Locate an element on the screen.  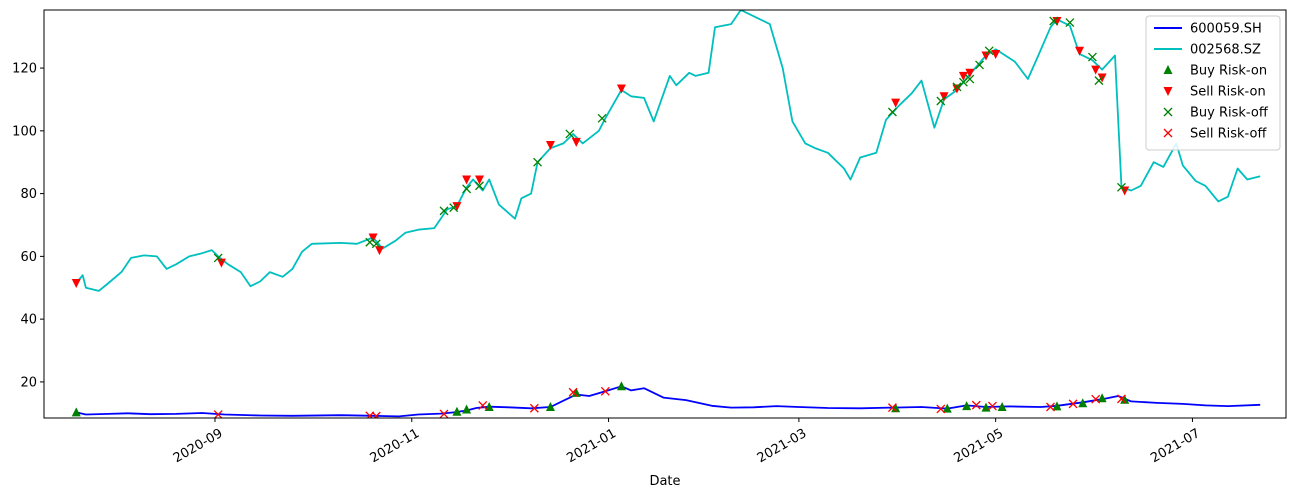
legend-label-002568-sz: 002568.SZ is located at coordinates (1225, 50).